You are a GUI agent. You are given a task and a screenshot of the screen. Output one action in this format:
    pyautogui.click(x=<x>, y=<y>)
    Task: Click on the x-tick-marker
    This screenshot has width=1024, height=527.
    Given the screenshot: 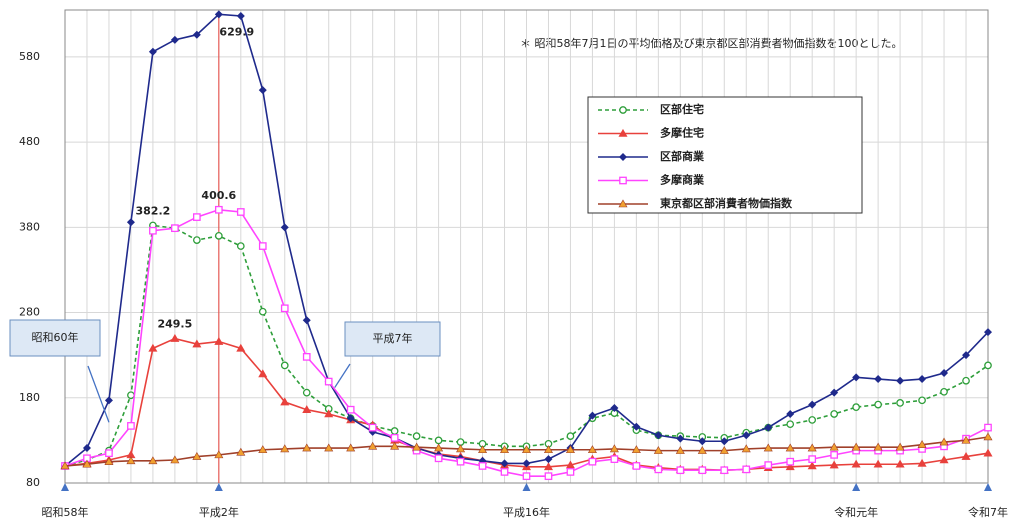 What is the action you would take?
    pyautogui.click(x=988, y=487)
    